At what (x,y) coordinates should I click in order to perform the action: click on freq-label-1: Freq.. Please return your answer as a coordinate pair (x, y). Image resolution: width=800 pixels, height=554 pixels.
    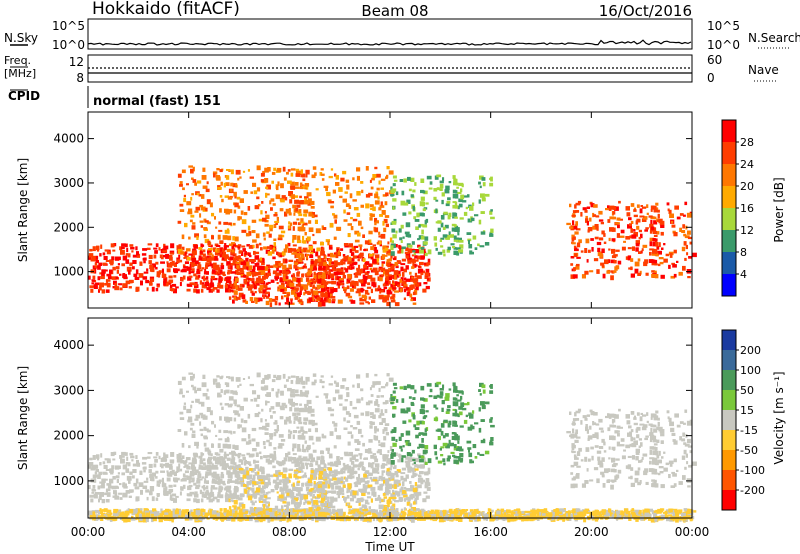
    Looking at the image, I should click on (17, 60).